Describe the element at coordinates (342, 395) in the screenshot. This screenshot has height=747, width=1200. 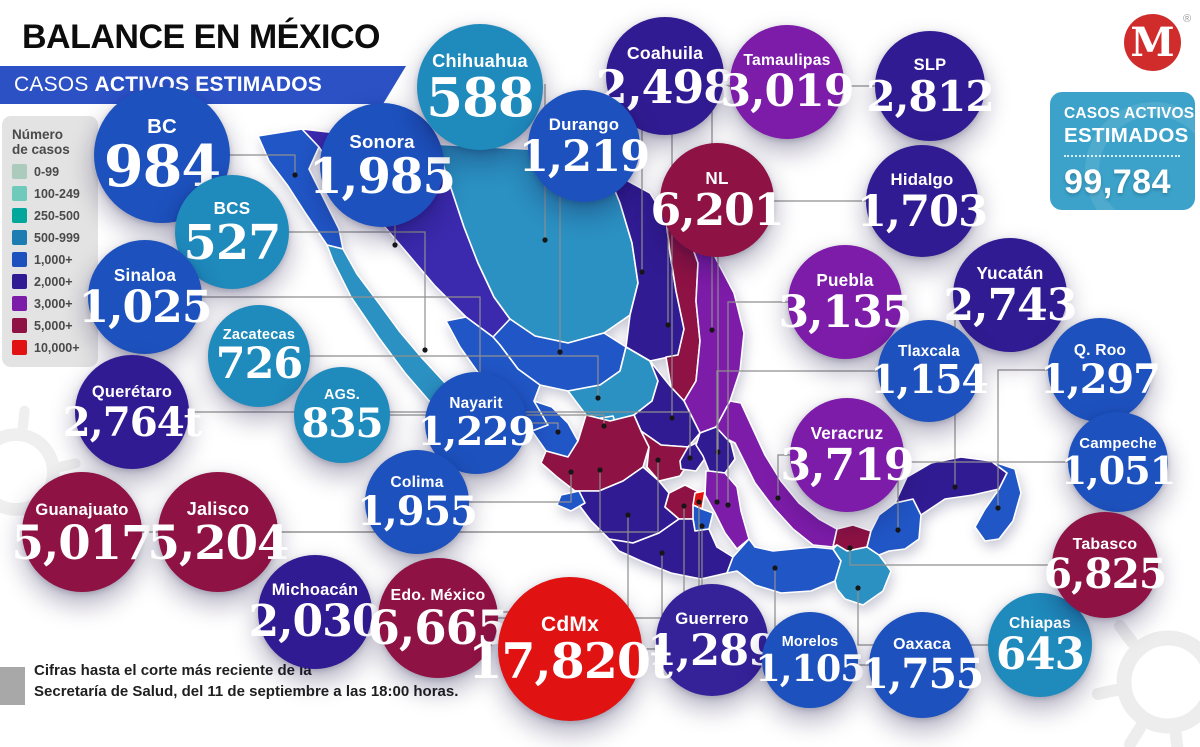
I see `state-name: AGS.` at that location.